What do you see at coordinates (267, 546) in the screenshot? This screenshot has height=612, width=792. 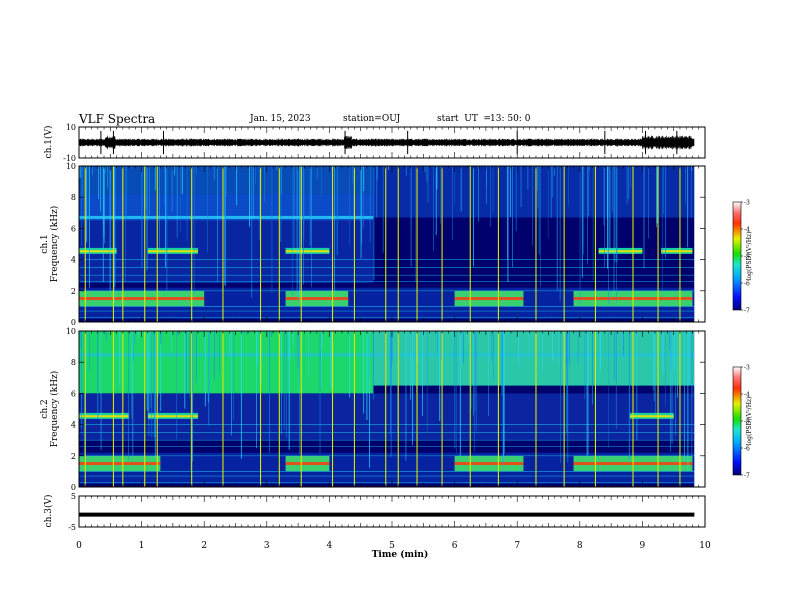 I see `x-tick-label: 3` at bounding box center [267, 546].